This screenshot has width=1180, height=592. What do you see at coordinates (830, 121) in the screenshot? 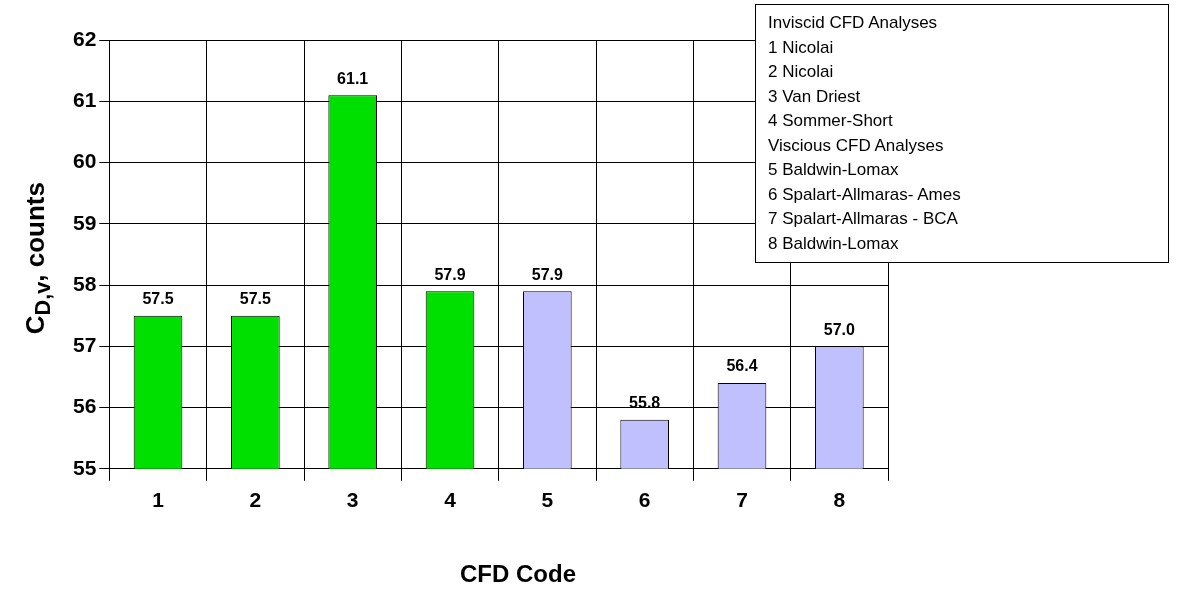
I see `annotation: 4 Sommer-Short` at bounding box center [830, 121].